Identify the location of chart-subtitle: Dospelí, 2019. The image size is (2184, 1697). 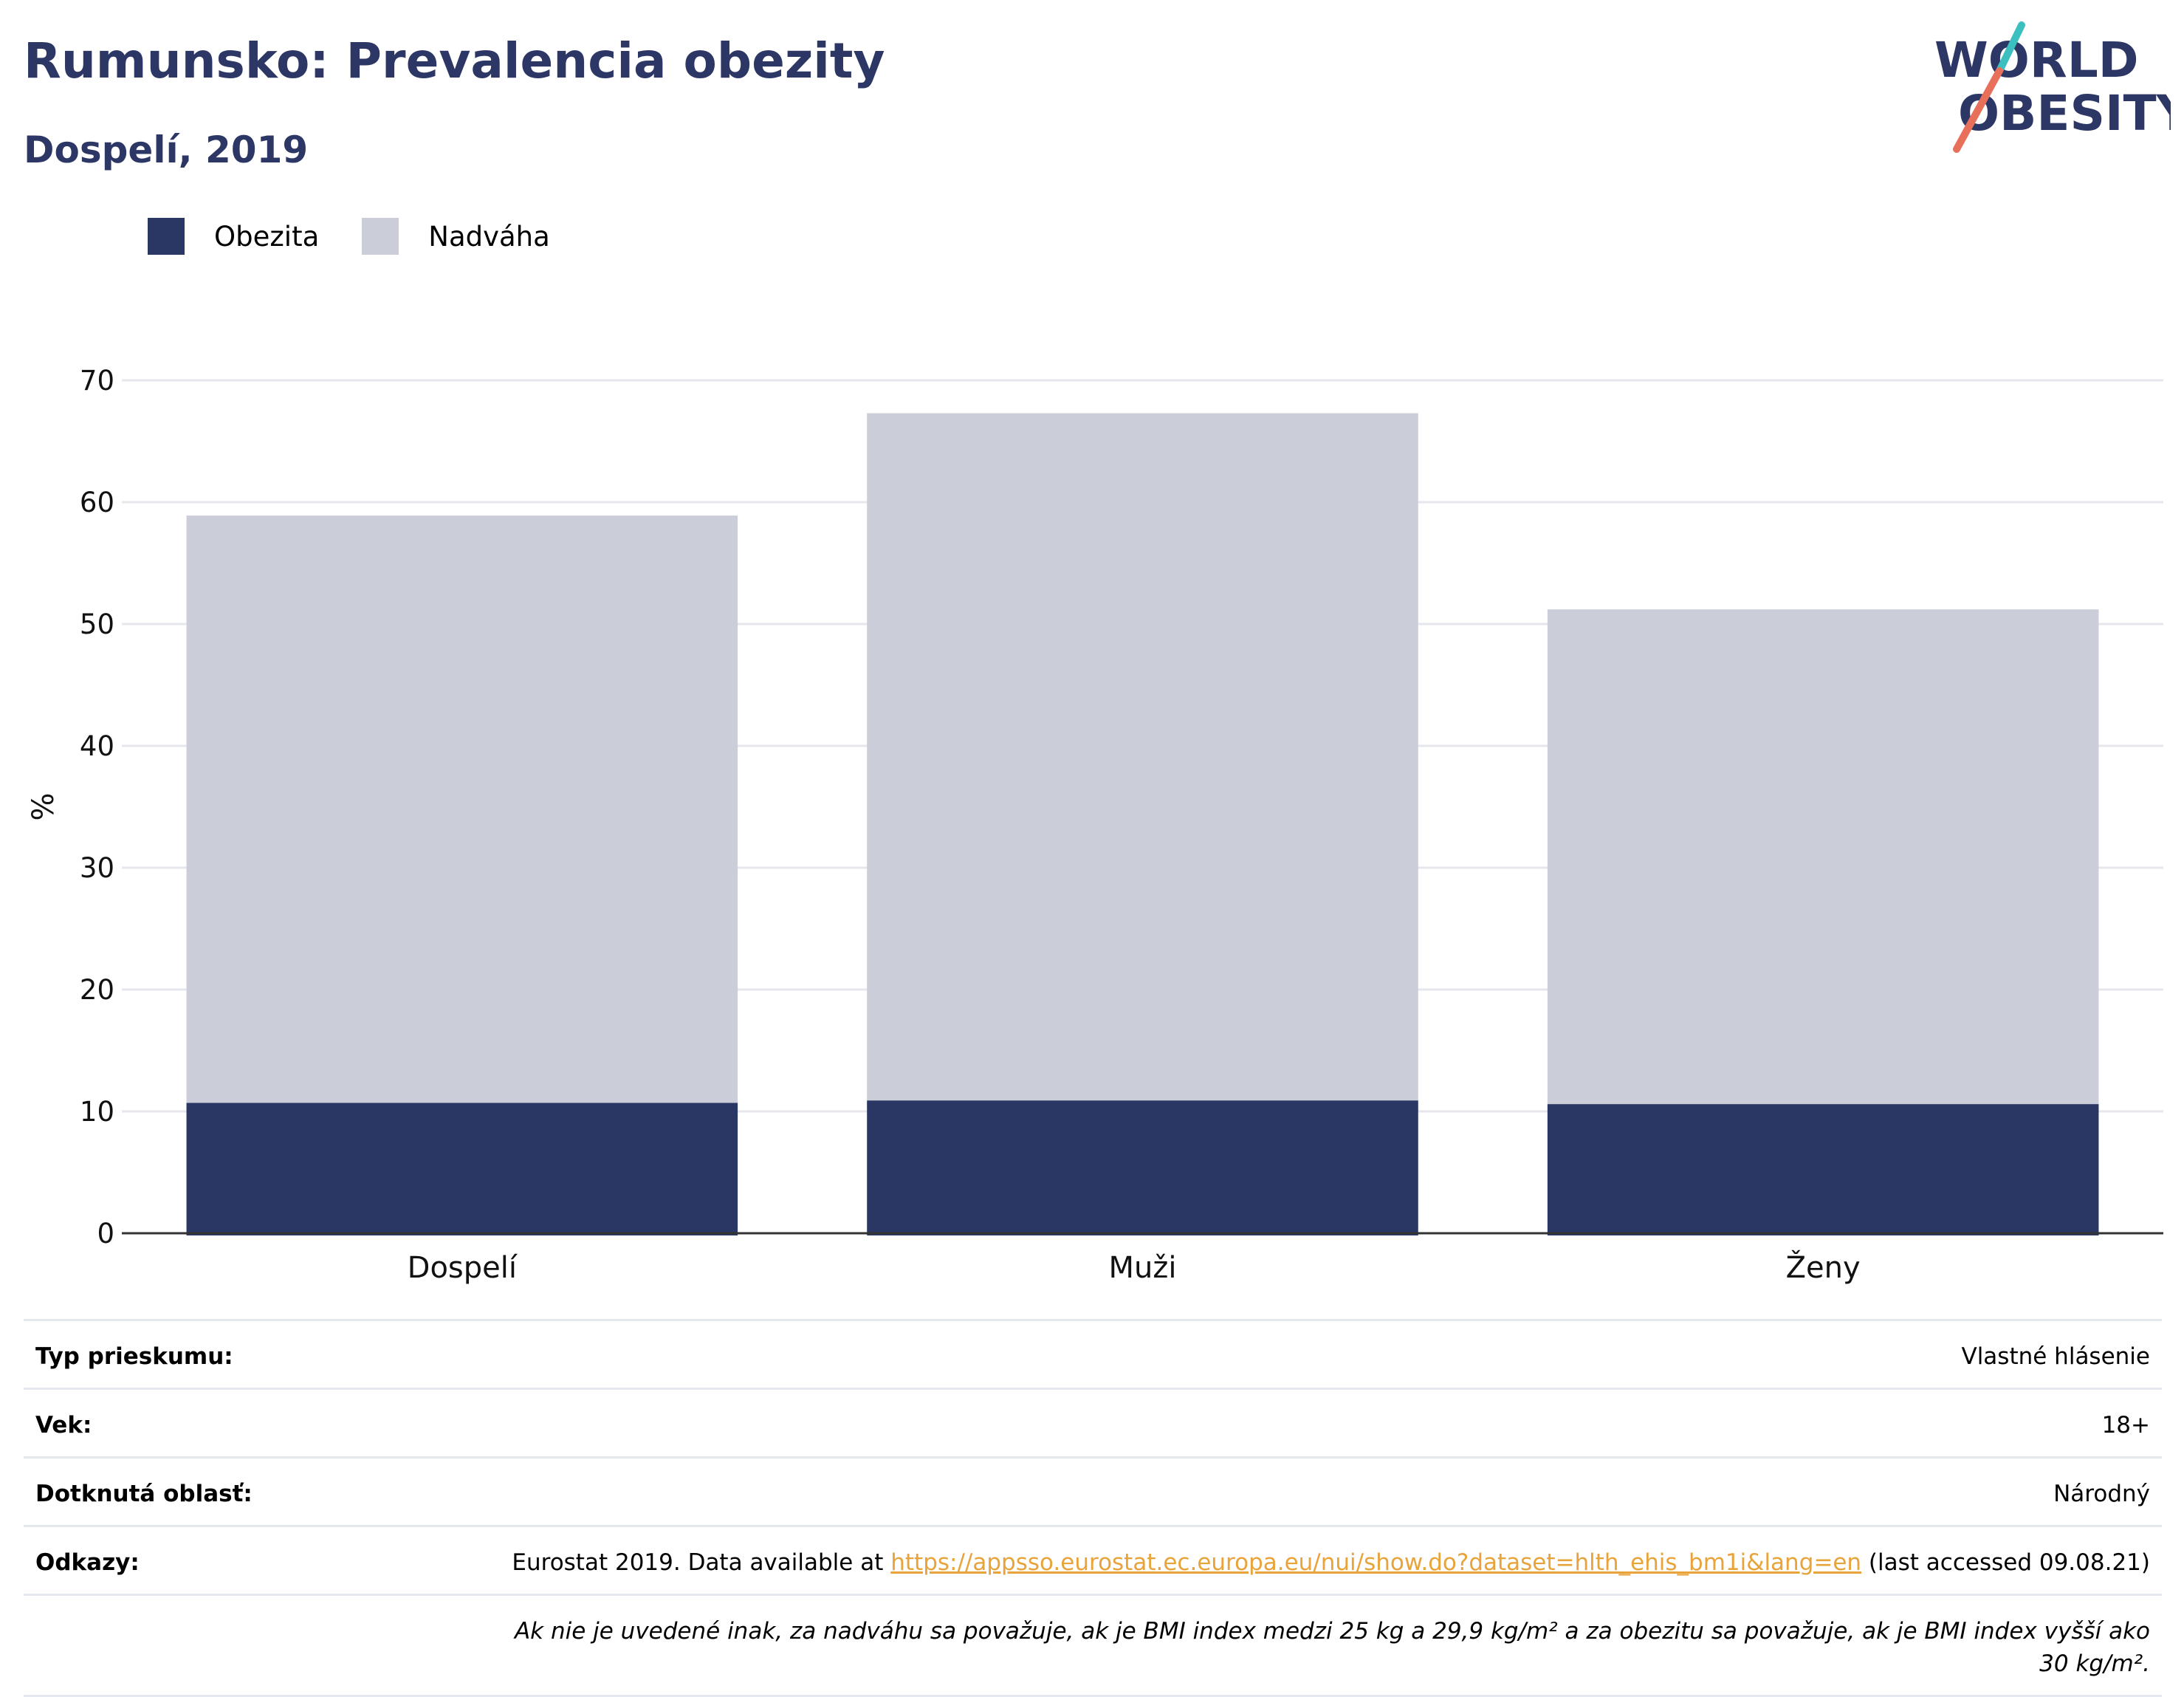
(167, 149).